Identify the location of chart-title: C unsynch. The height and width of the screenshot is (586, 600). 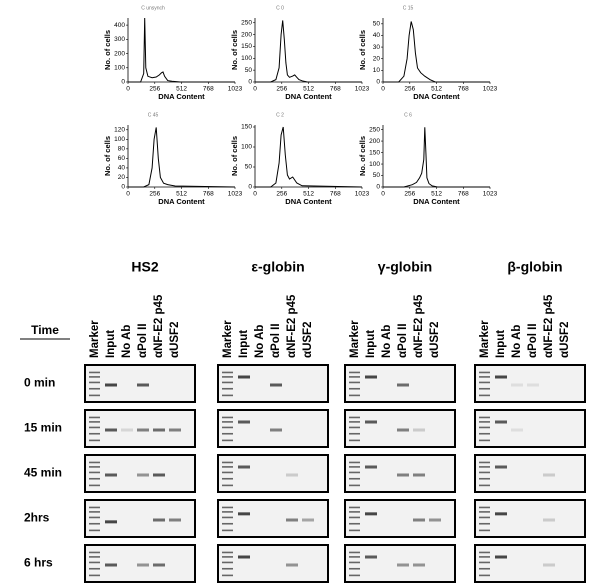
(153, 8).